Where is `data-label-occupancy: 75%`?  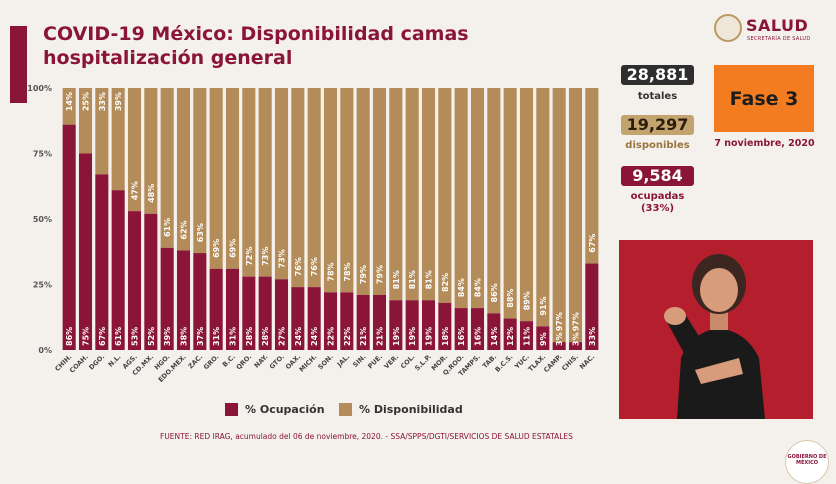 data-label-occupancy: 75% is located at coordinates (86, 336).